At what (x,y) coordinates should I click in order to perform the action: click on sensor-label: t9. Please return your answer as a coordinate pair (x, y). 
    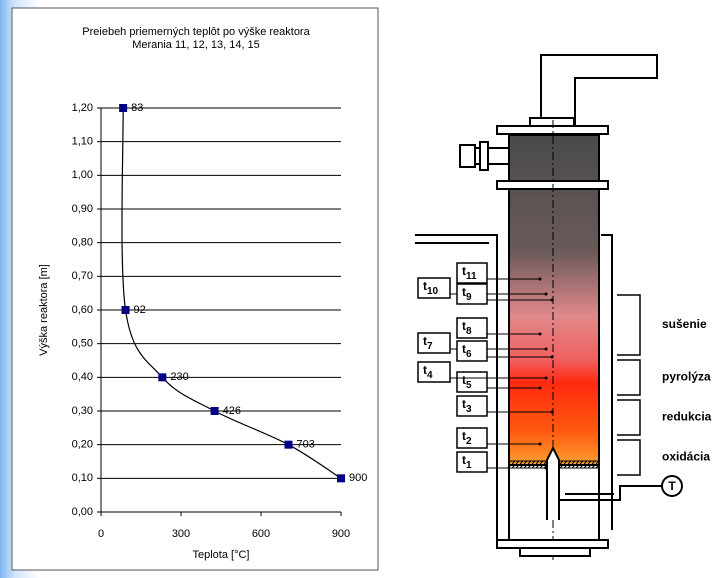
    Looking at the image, I should click on (467, 293).